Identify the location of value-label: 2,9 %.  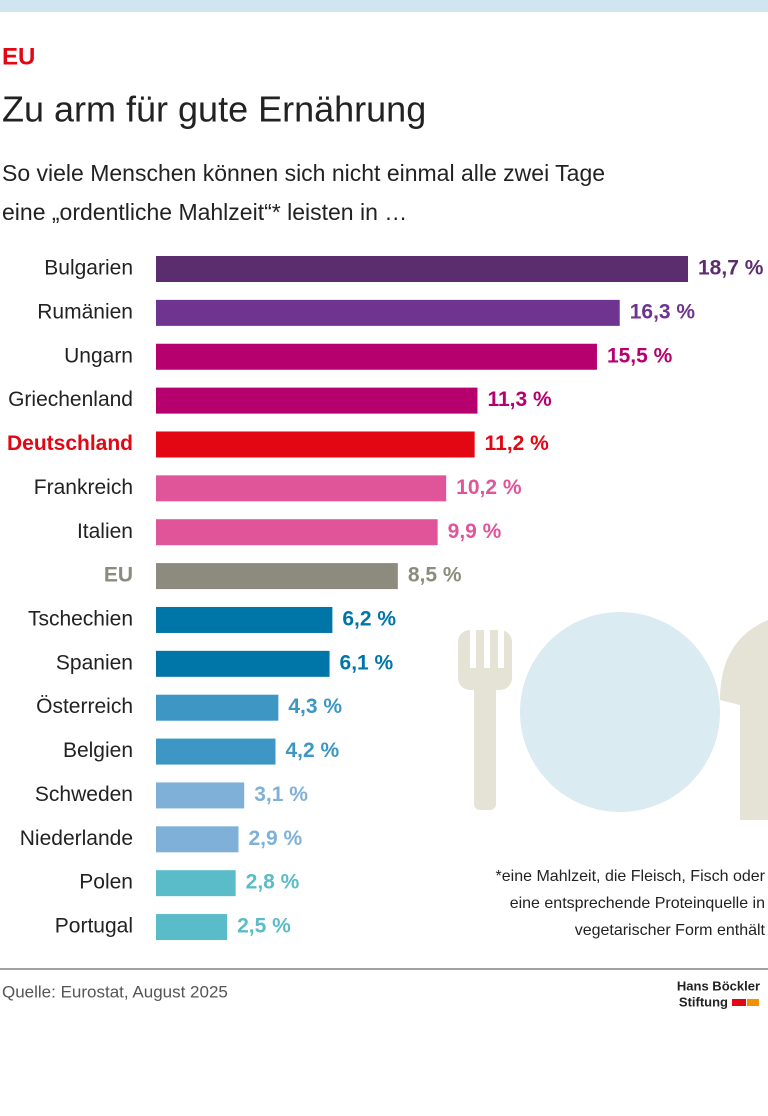
(276, 838).